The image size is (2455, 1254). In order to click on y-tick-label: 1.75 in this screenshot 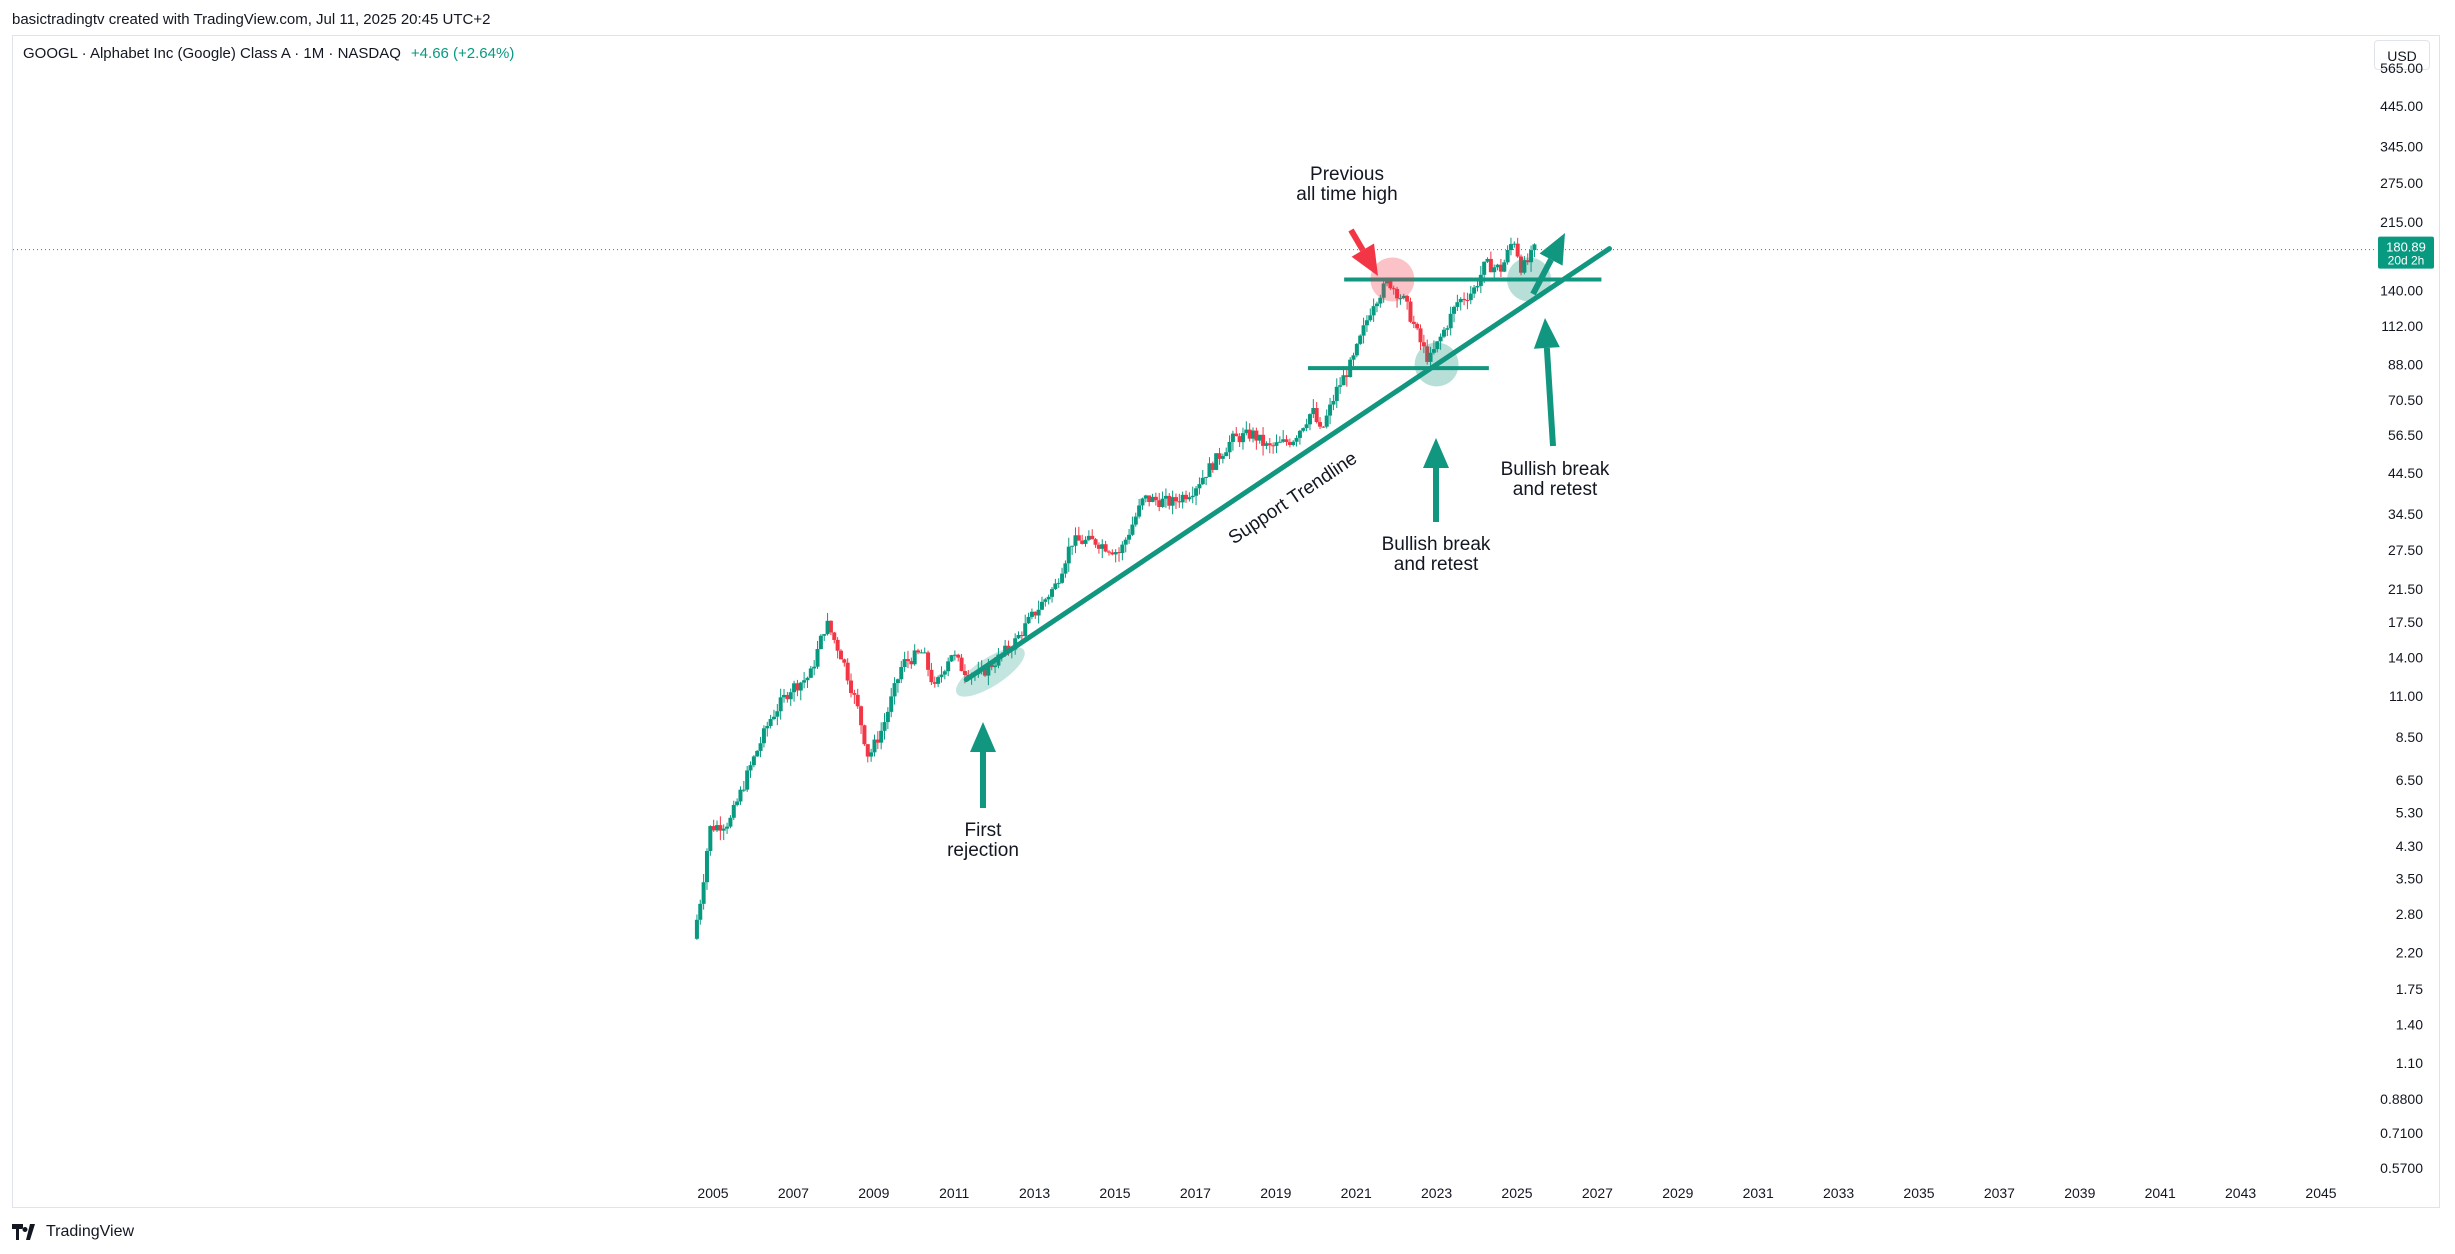, I will do `click(2409, 989)`.